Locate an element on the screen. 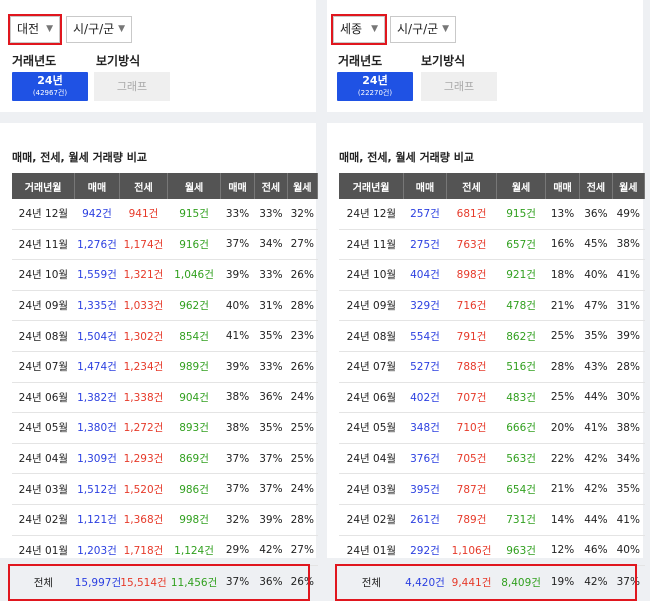 The height and width of the screenshot is (601, 650). table-cell: 29% is located at coordinates (237, 551).